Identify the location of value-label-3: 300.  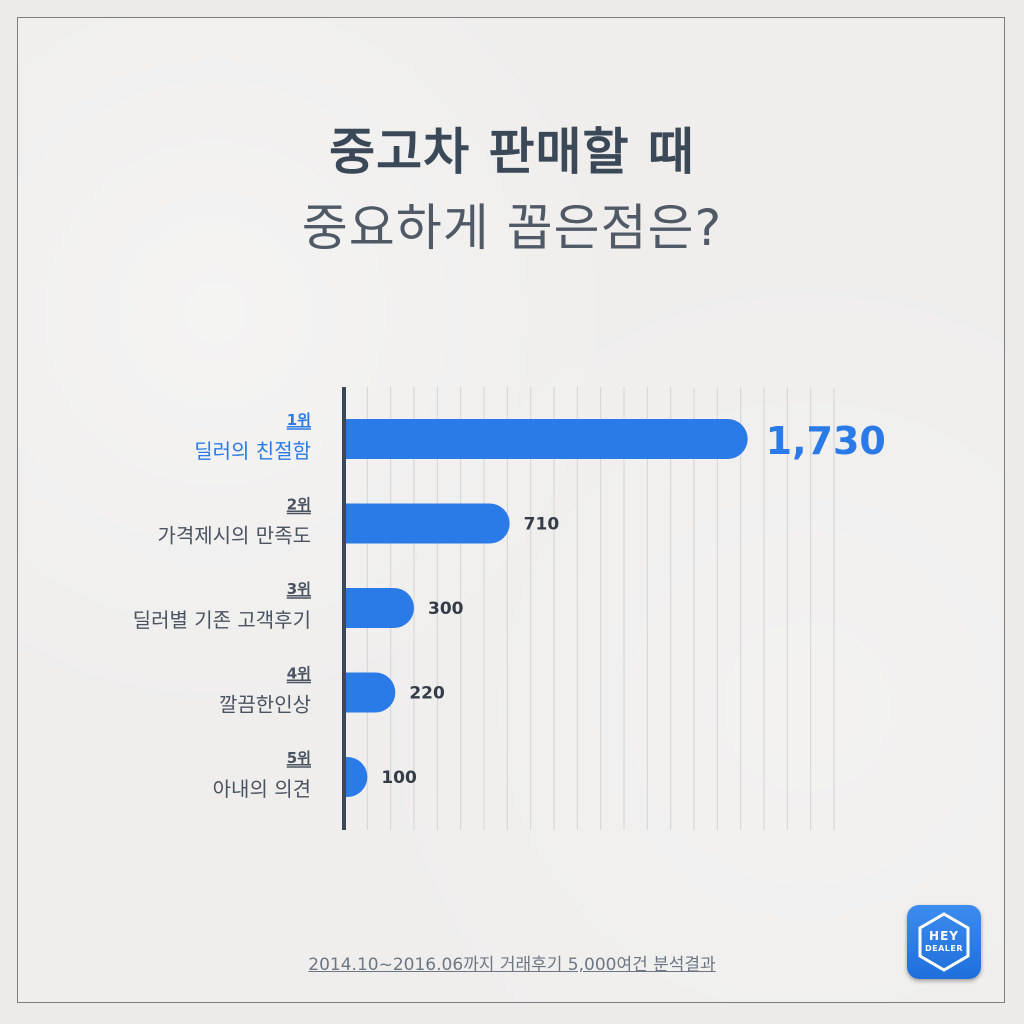
(446, 609).